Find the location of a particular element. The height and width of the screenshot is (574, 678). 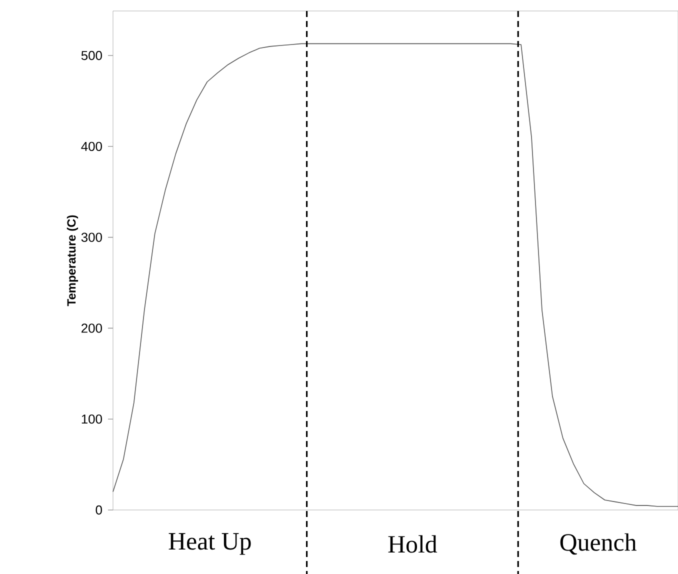

y-tick-label: 300 is located at coordinates (91, 237).